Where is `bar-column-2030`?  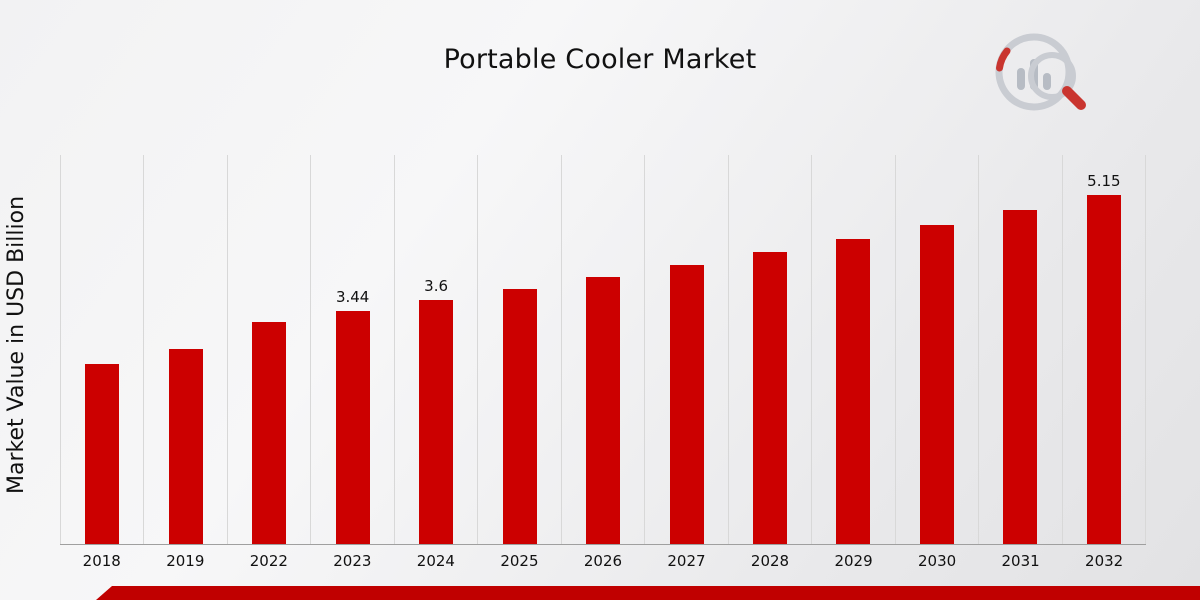
bar-column-2030 is located at coordinates (936, 349).